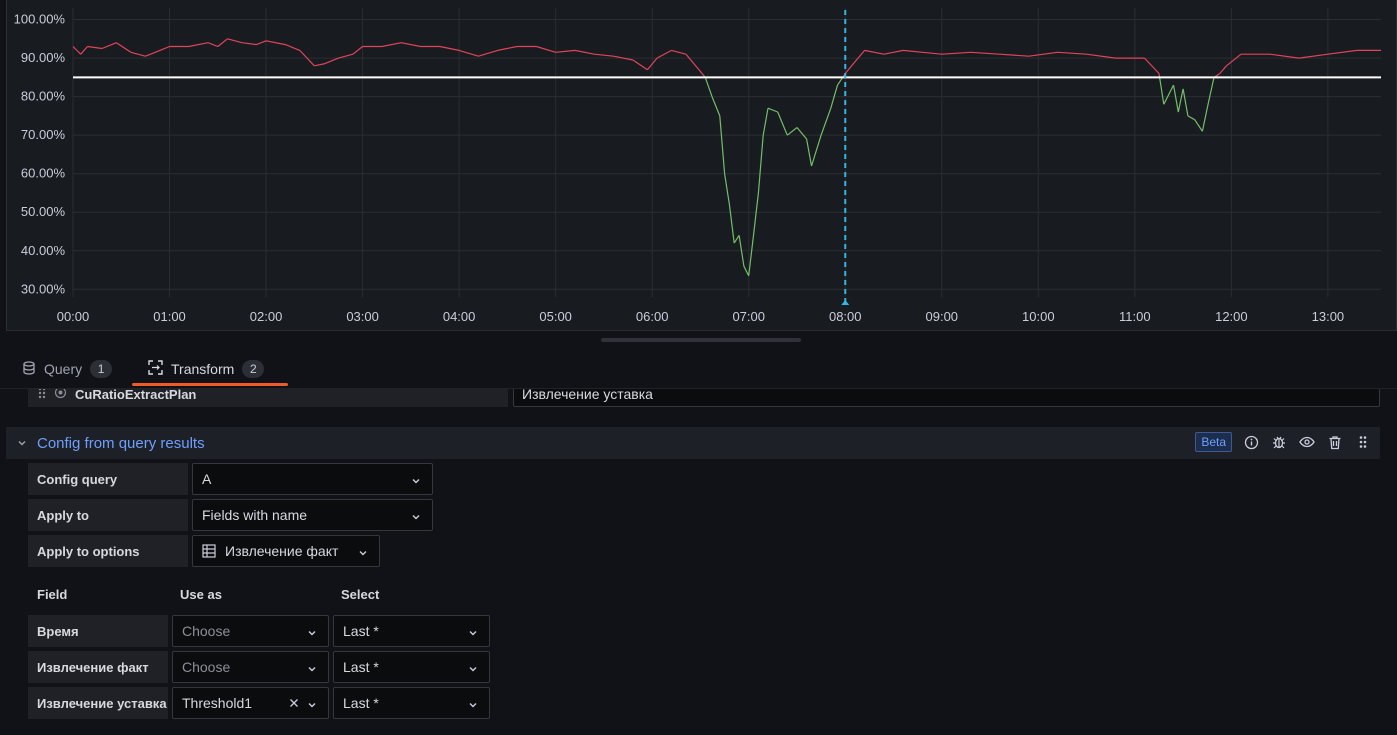 Image resolution: width=1397 pixels, height=735 pixels. I want to click on previous-field-value-input: Извлечение уставка, so click(946, 398).